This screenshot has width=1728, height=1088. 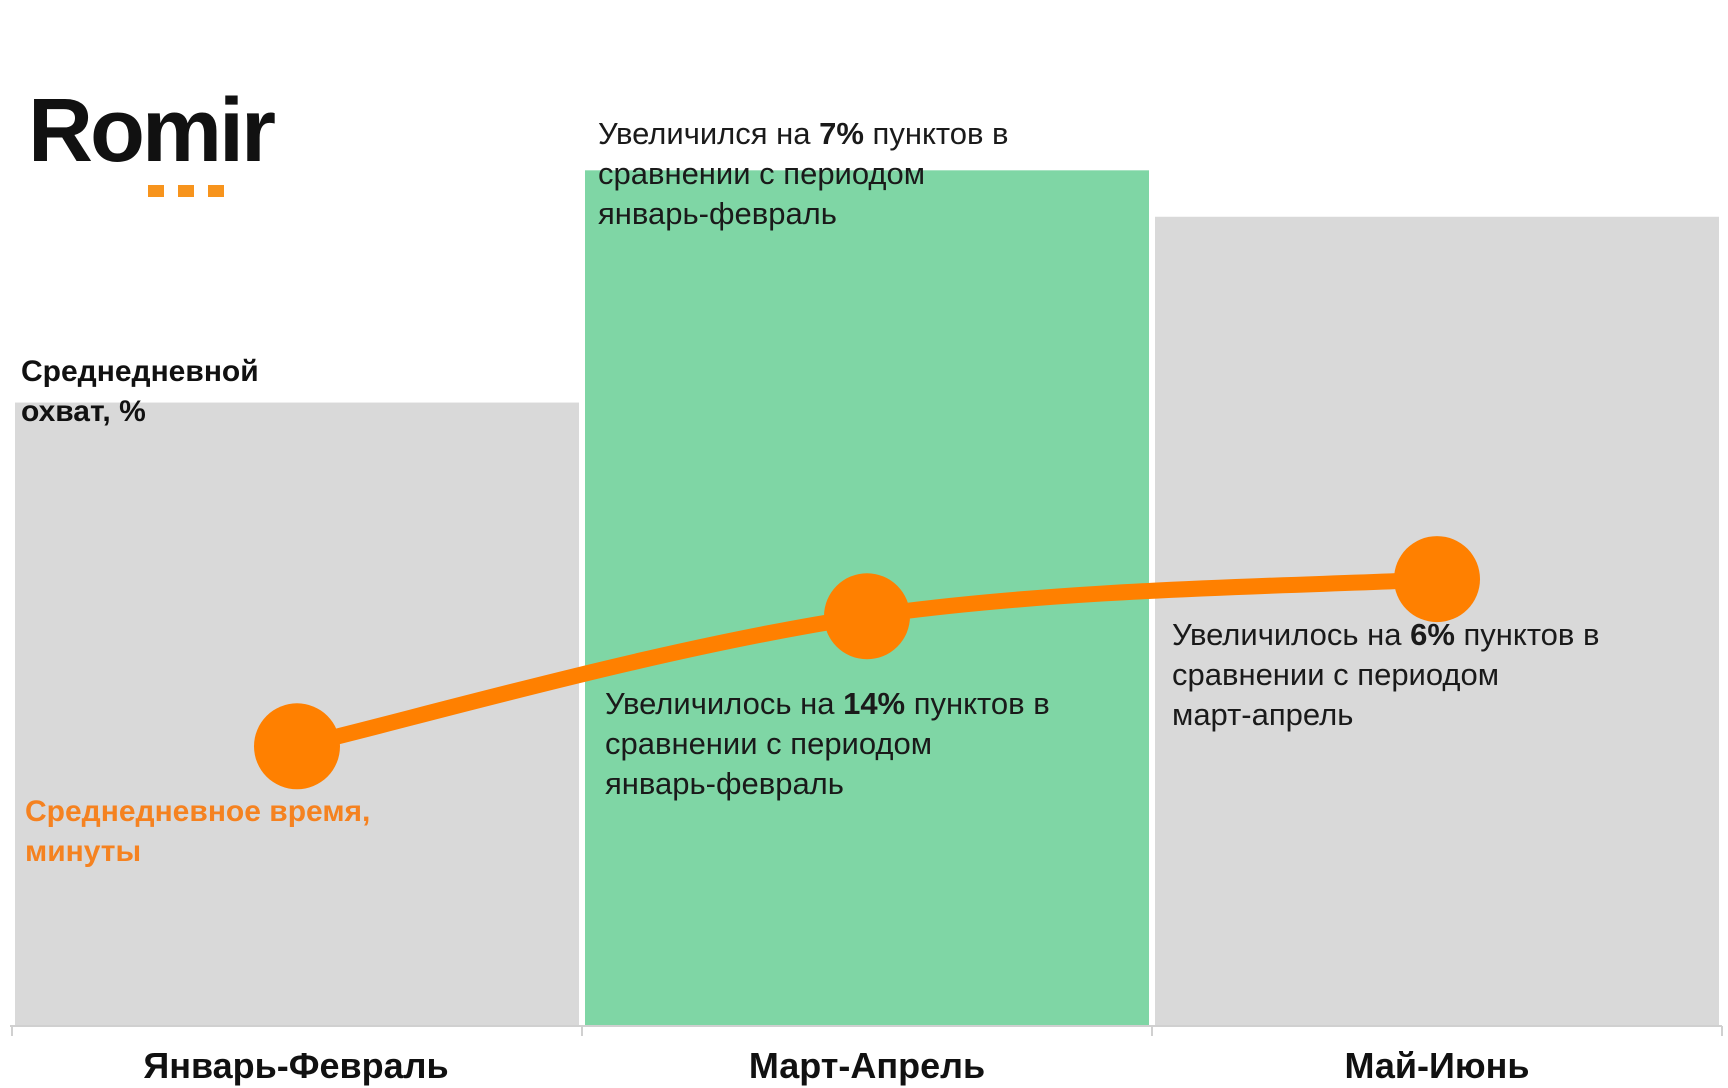 I want to click on romir-logo: Romir, so click(x=168, y=146).